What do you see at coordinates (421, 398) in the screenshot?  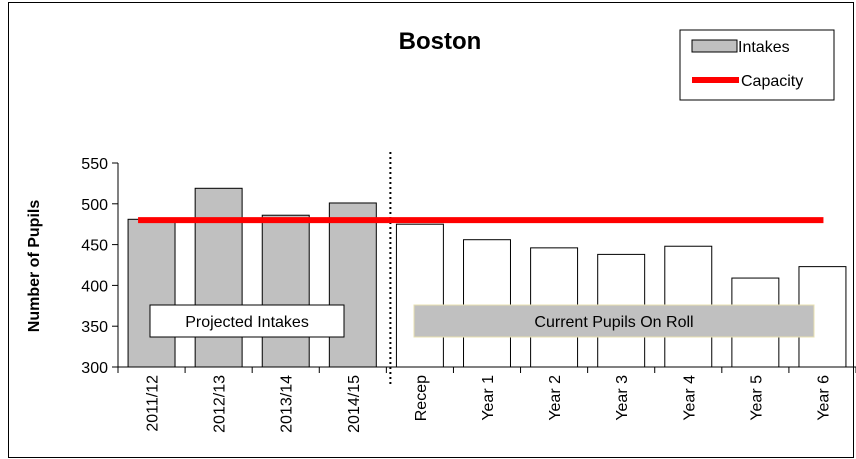 I see `x-tick-label: Recep` at bounding box center [421, 398].